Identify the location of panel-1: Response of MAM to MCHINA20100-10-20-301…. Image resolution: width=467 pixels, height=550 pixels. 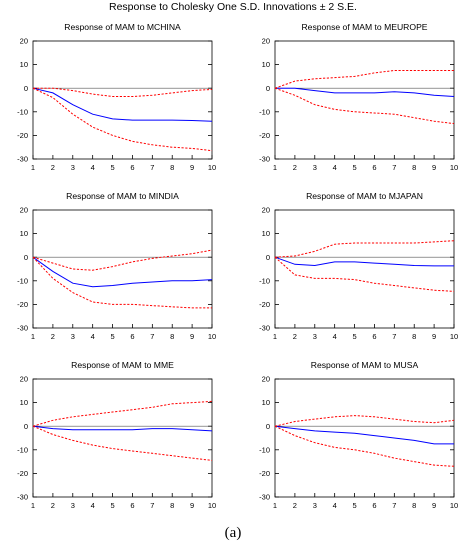
(116, 97).